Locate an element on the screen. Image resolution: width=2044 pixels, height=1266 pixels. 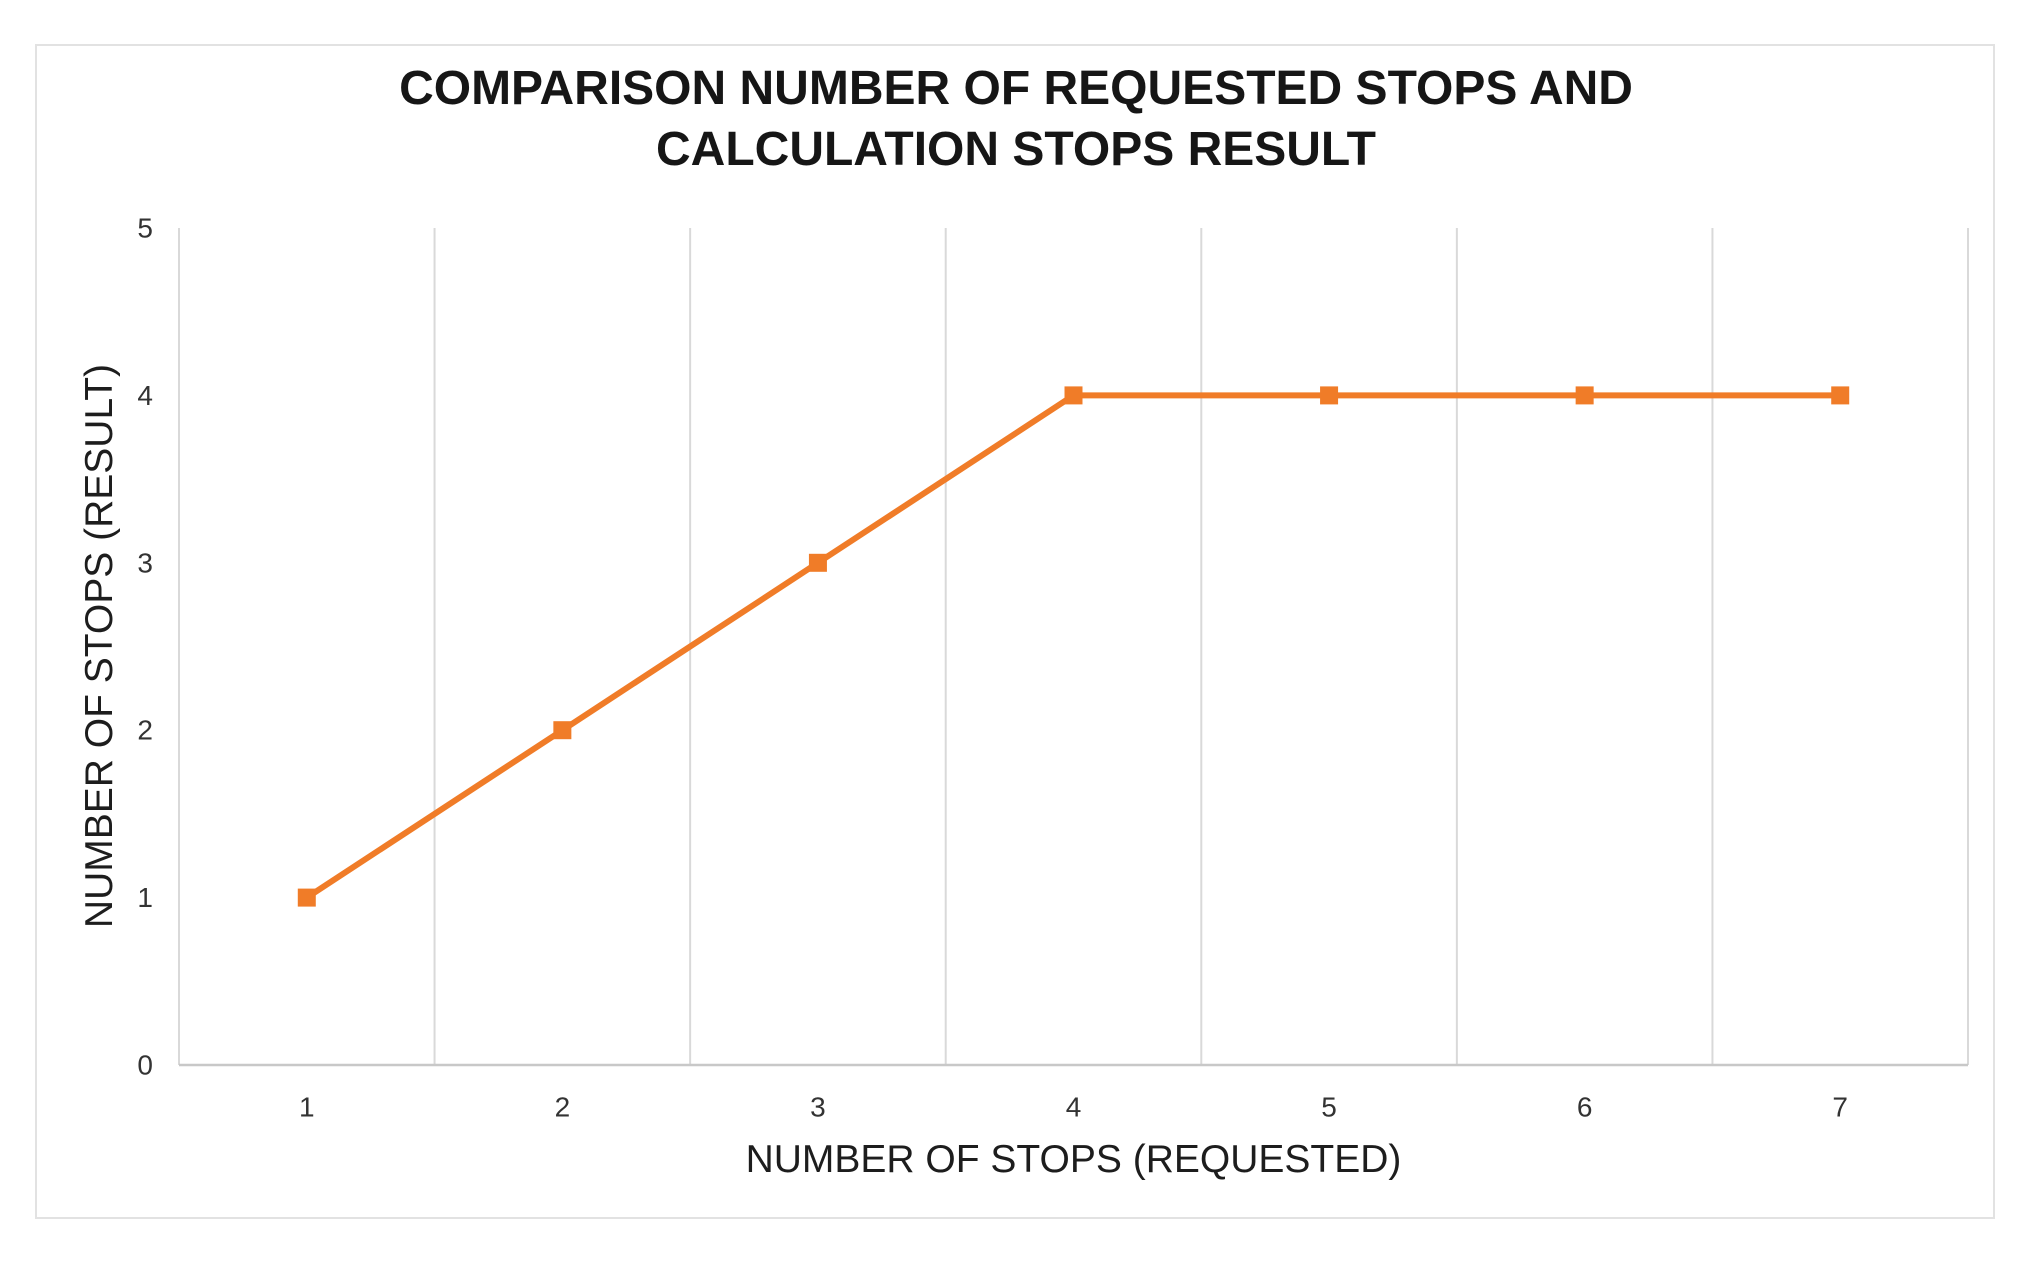
y-tick-label: 5 is located at coordinates (145, 228).